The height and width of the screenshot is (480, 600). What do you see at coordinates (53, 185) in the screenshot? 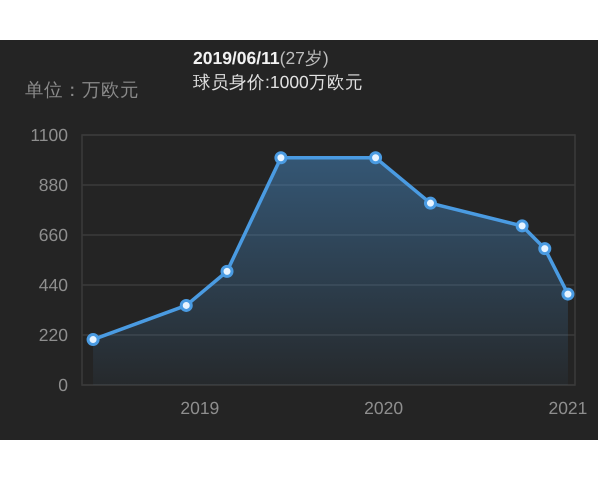
I see `y-tick-label: 880` at bounding box center [53, 185].